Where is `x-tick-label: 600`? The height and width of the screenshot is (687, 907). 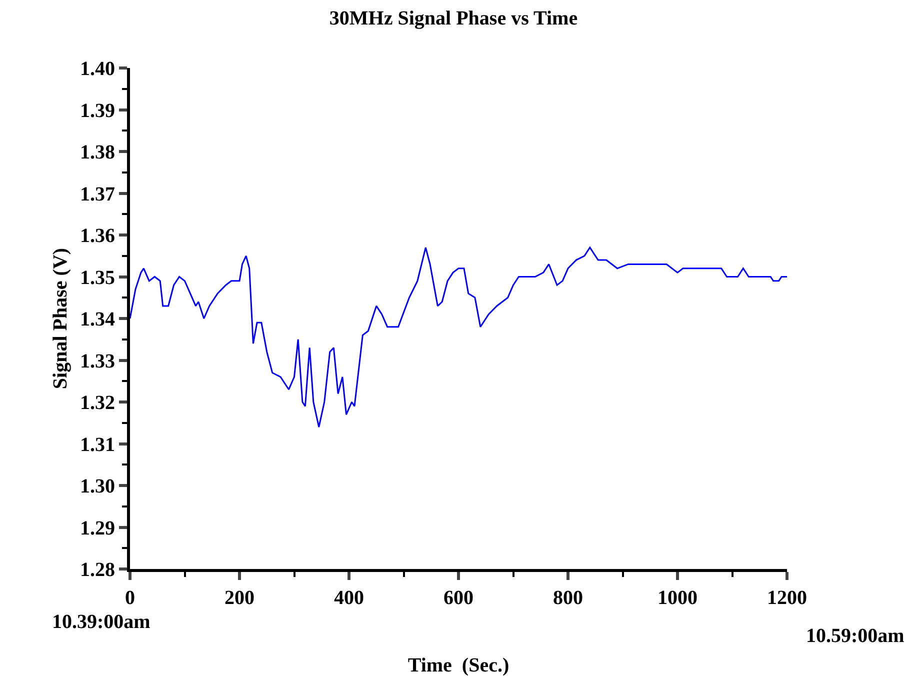
x-tick-label: 600 is located at coordinates (459, 598).